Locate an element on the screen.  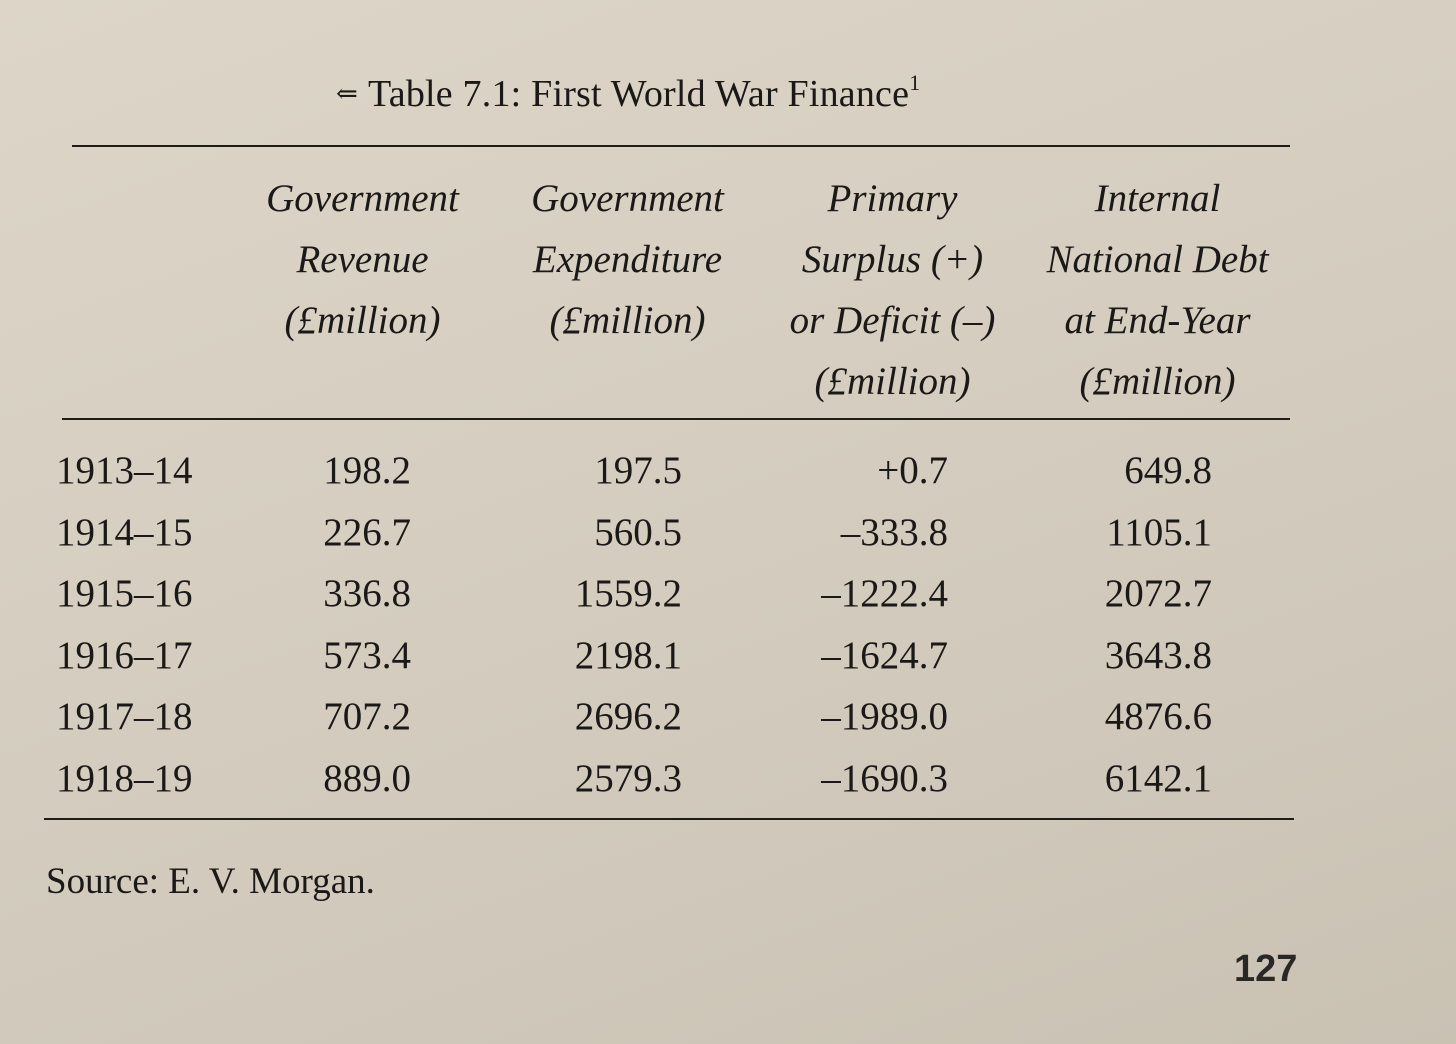
header-expenditure: Government Expenditure (£million) is located at coordinates (627, 259).